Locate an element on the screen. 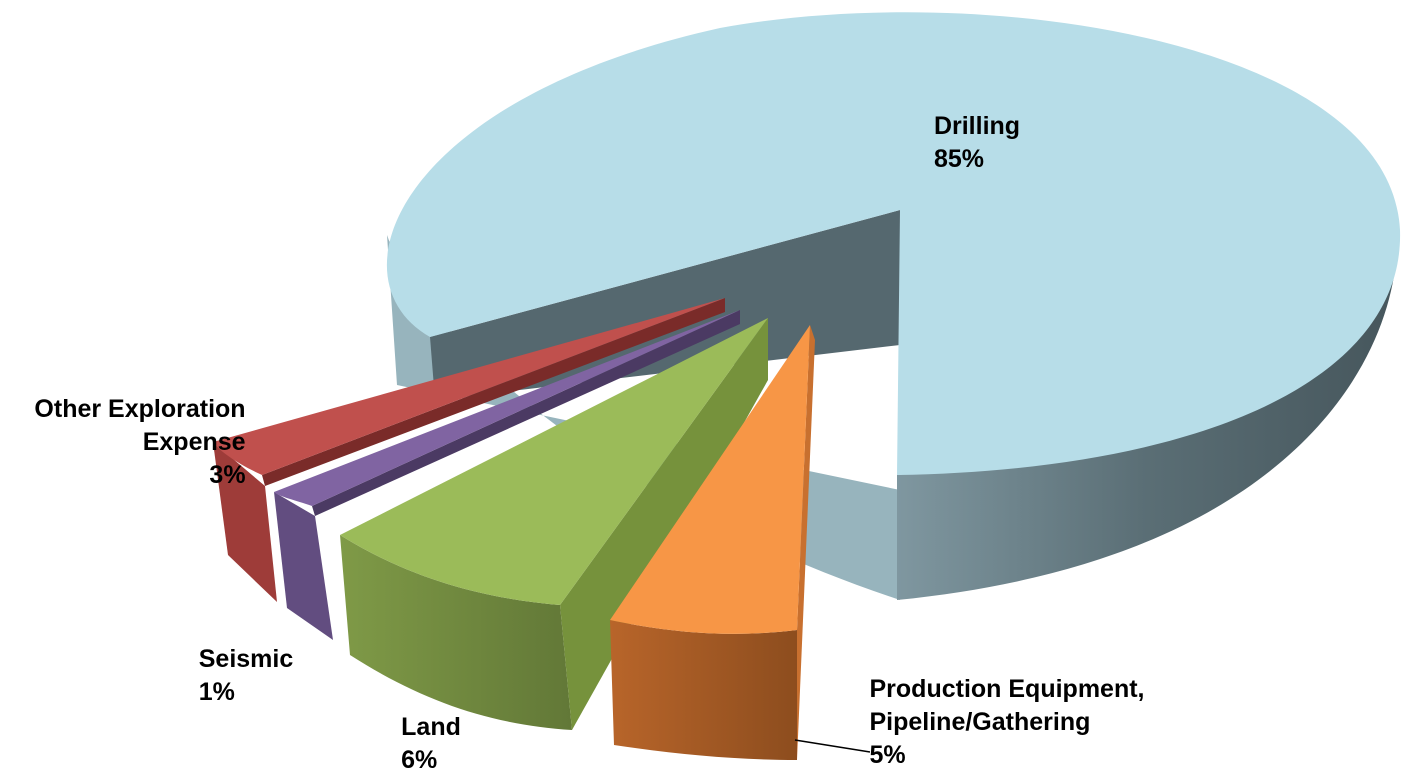 Image resolution: width=1408 pixels, height=779 pixels. label-other-exploration-name-1: Other Exploration is located at coordinates (140, 409).